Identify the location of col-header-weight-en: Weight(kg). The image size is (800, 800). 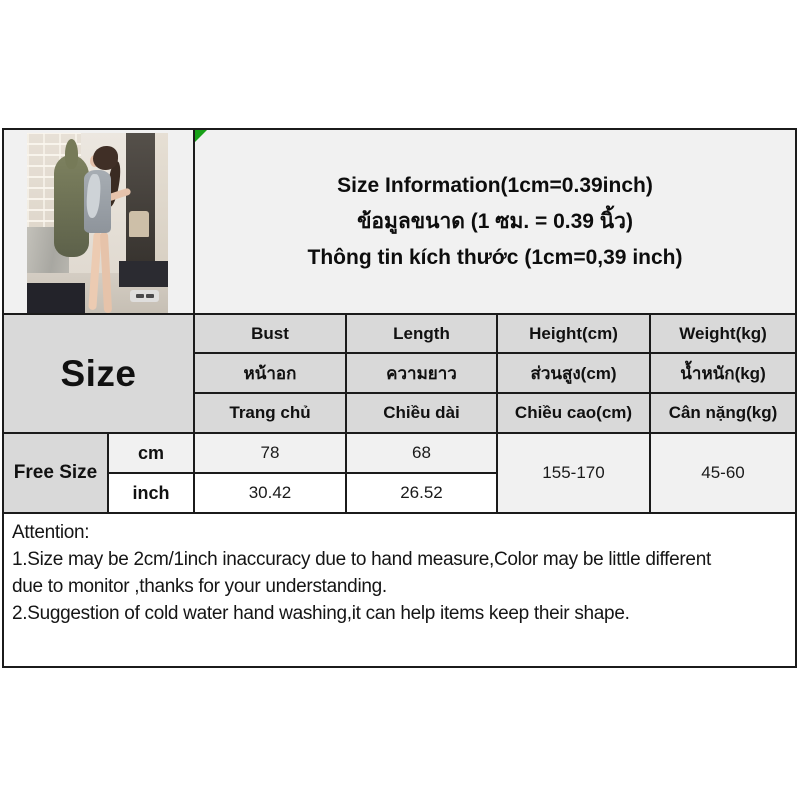
(723, 333).